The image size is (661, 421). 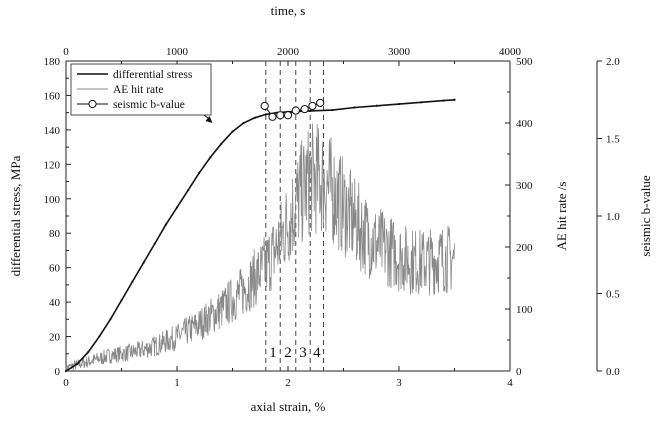 What do you see at coordinates (52, 62) in the screenshot?
I see `y-left-tick-label: 180` at bounding box center [52, 62].